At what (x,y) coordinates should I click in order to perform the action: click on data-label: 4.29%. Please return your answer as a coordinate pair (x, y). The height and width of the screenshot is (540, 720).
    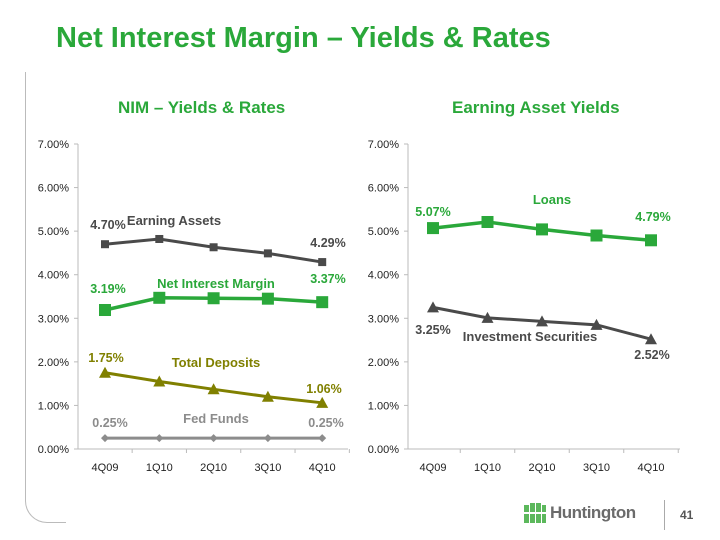
    Looking at the image, I should click on (327, 243).